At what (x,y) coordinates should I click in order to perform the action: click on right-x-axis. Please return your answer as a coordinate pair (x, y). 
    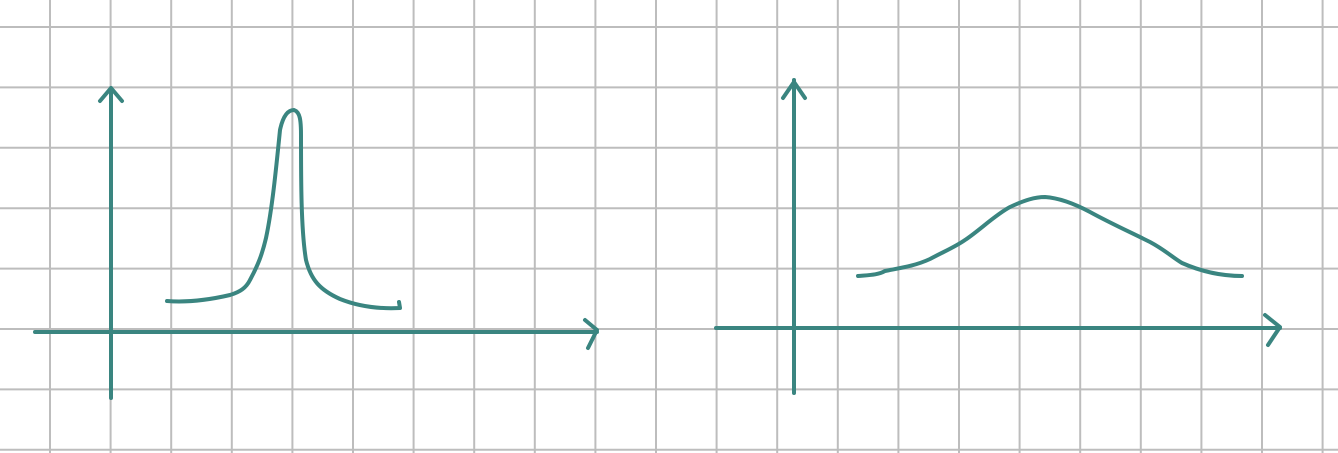
    Looking at the image, I should click on (998, 330).